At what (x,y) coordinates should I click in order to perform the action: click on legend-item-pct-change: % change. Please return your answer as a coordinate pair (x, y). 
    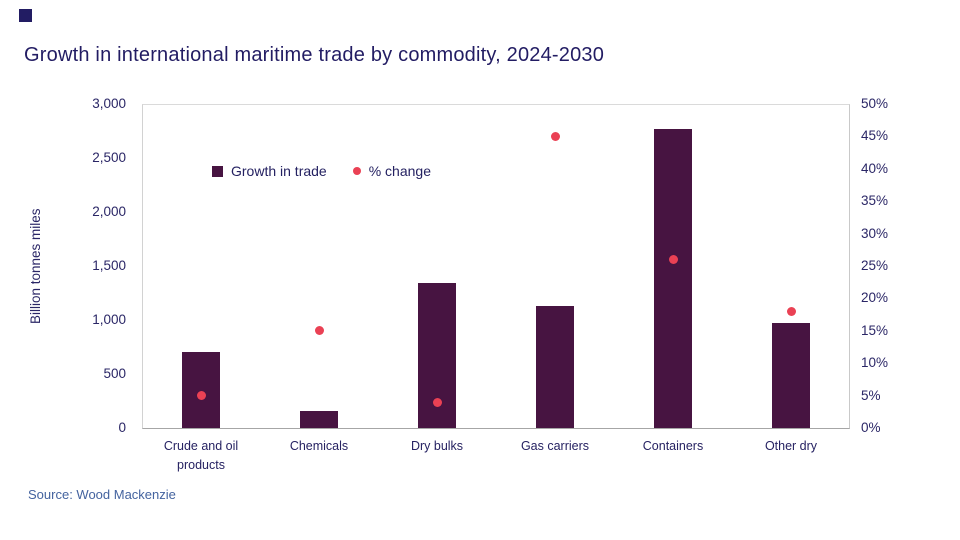
    Looking at the image, I should click on (391, 171).